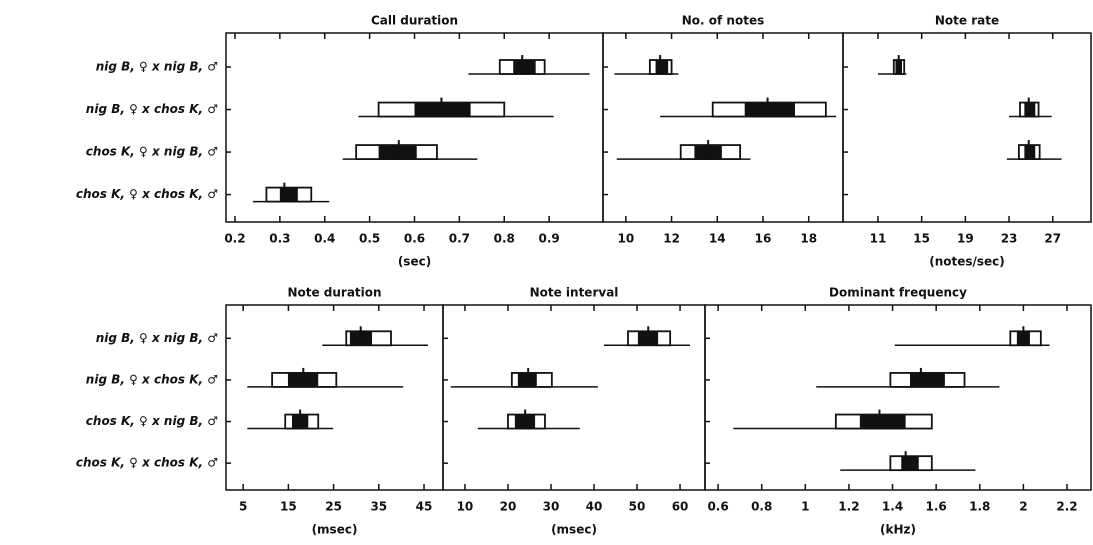 This screenshot has height=545, width=1093. What do you see at coordinates (805, 507) in the screenshot?
I see `x-tick-label: 1` at bounding box center [805, 507].